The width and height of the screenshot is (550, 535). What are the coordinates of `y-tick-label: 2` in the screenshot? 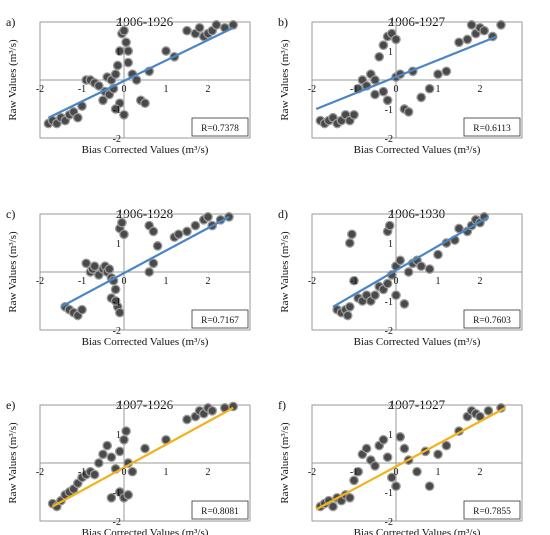 It's located at (118, 23).